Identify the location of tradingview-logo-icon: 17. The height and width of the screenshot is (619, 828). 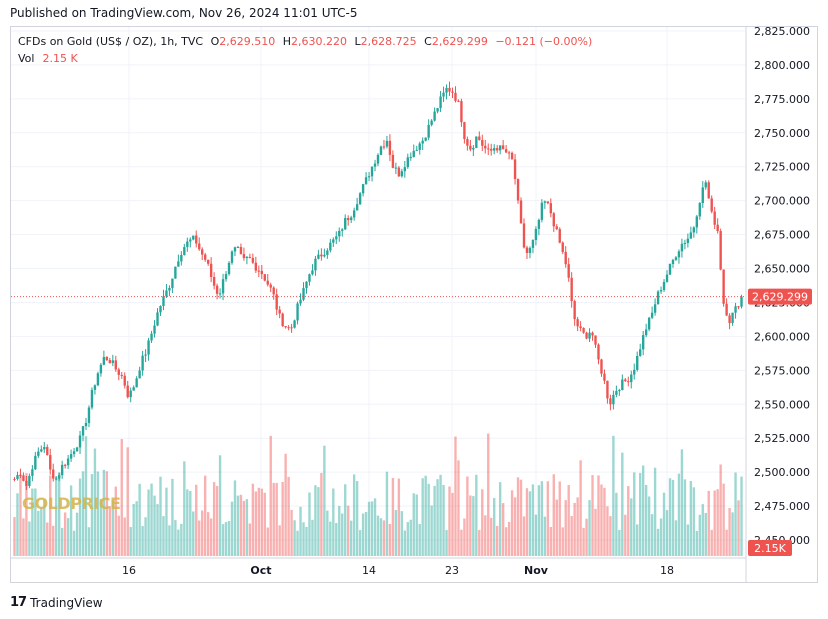
(18, 602).